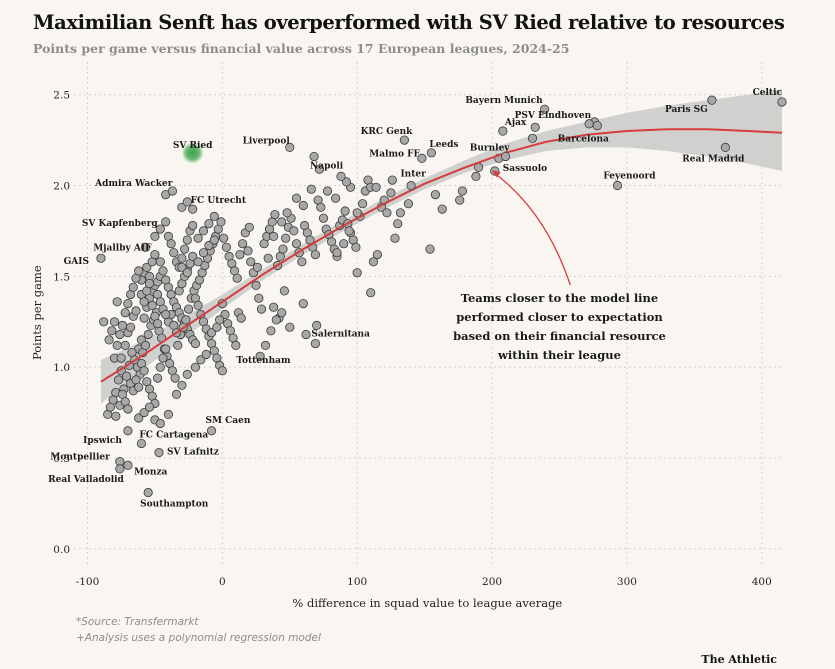  Describe the element at coordinates (61, 368) in the screenshot. I see `y-tick-label: 1.0` at that location.